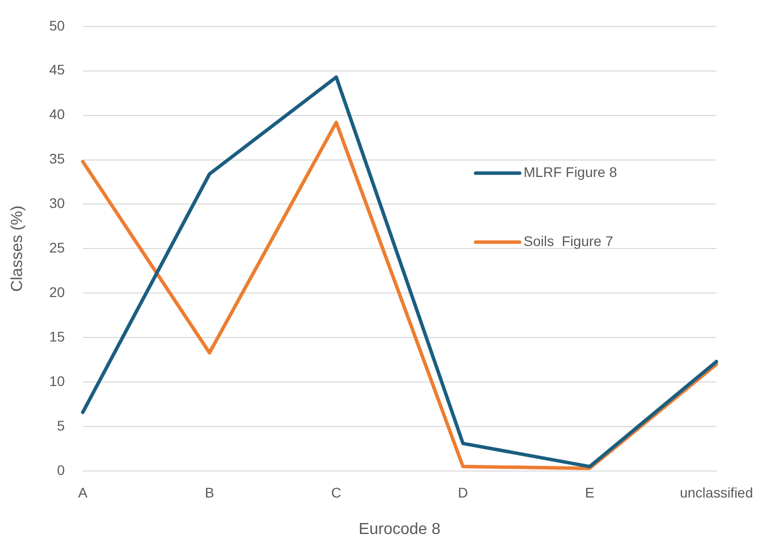 The height and width of the screenshot is (547, 767). Describe the element at coordinates (17, 249) in the screenshot. I see `y-axis-title: Classes (%)` at that location.